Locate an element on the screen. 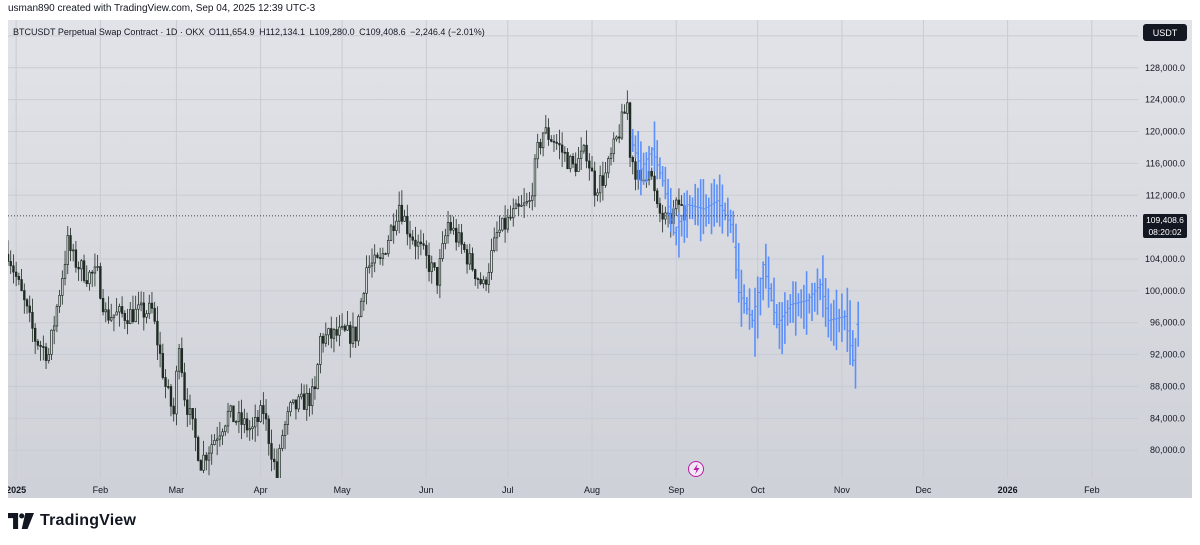 The image size is (1200, 545). x-tick-label: Sep is located at coordinates (676, 490).